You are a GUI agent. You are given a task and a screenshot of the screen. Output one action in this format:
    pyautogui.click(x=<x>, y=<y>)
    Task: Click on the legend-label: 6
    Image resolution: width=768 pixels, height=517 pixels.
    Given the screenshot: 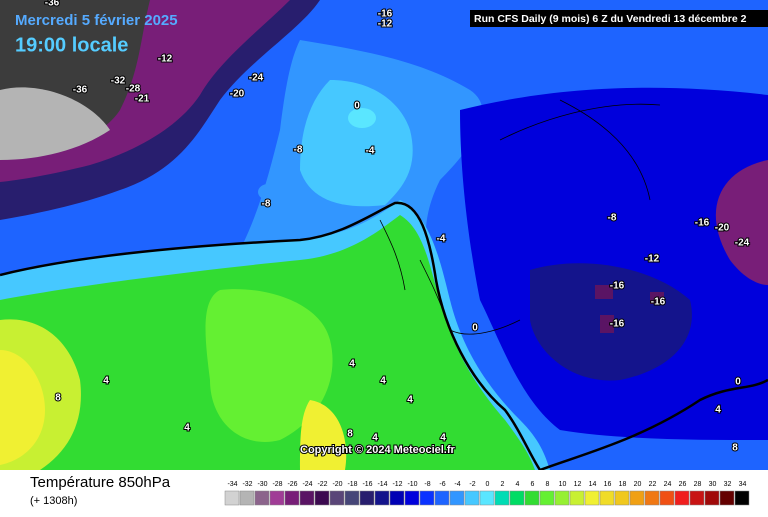 What is the action you would take?
    pyautogui.click(x=533, y=484)
    